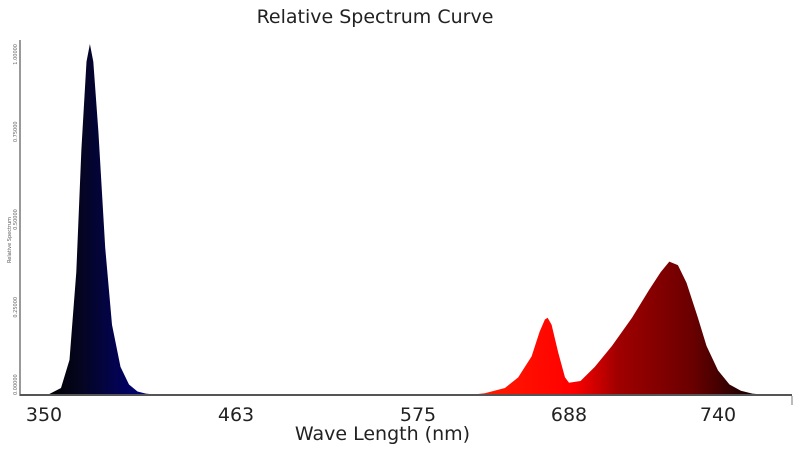  Describe the element at coordinates (718, 415) in the screenshot. I see `x-tick-label: 740` at that location.